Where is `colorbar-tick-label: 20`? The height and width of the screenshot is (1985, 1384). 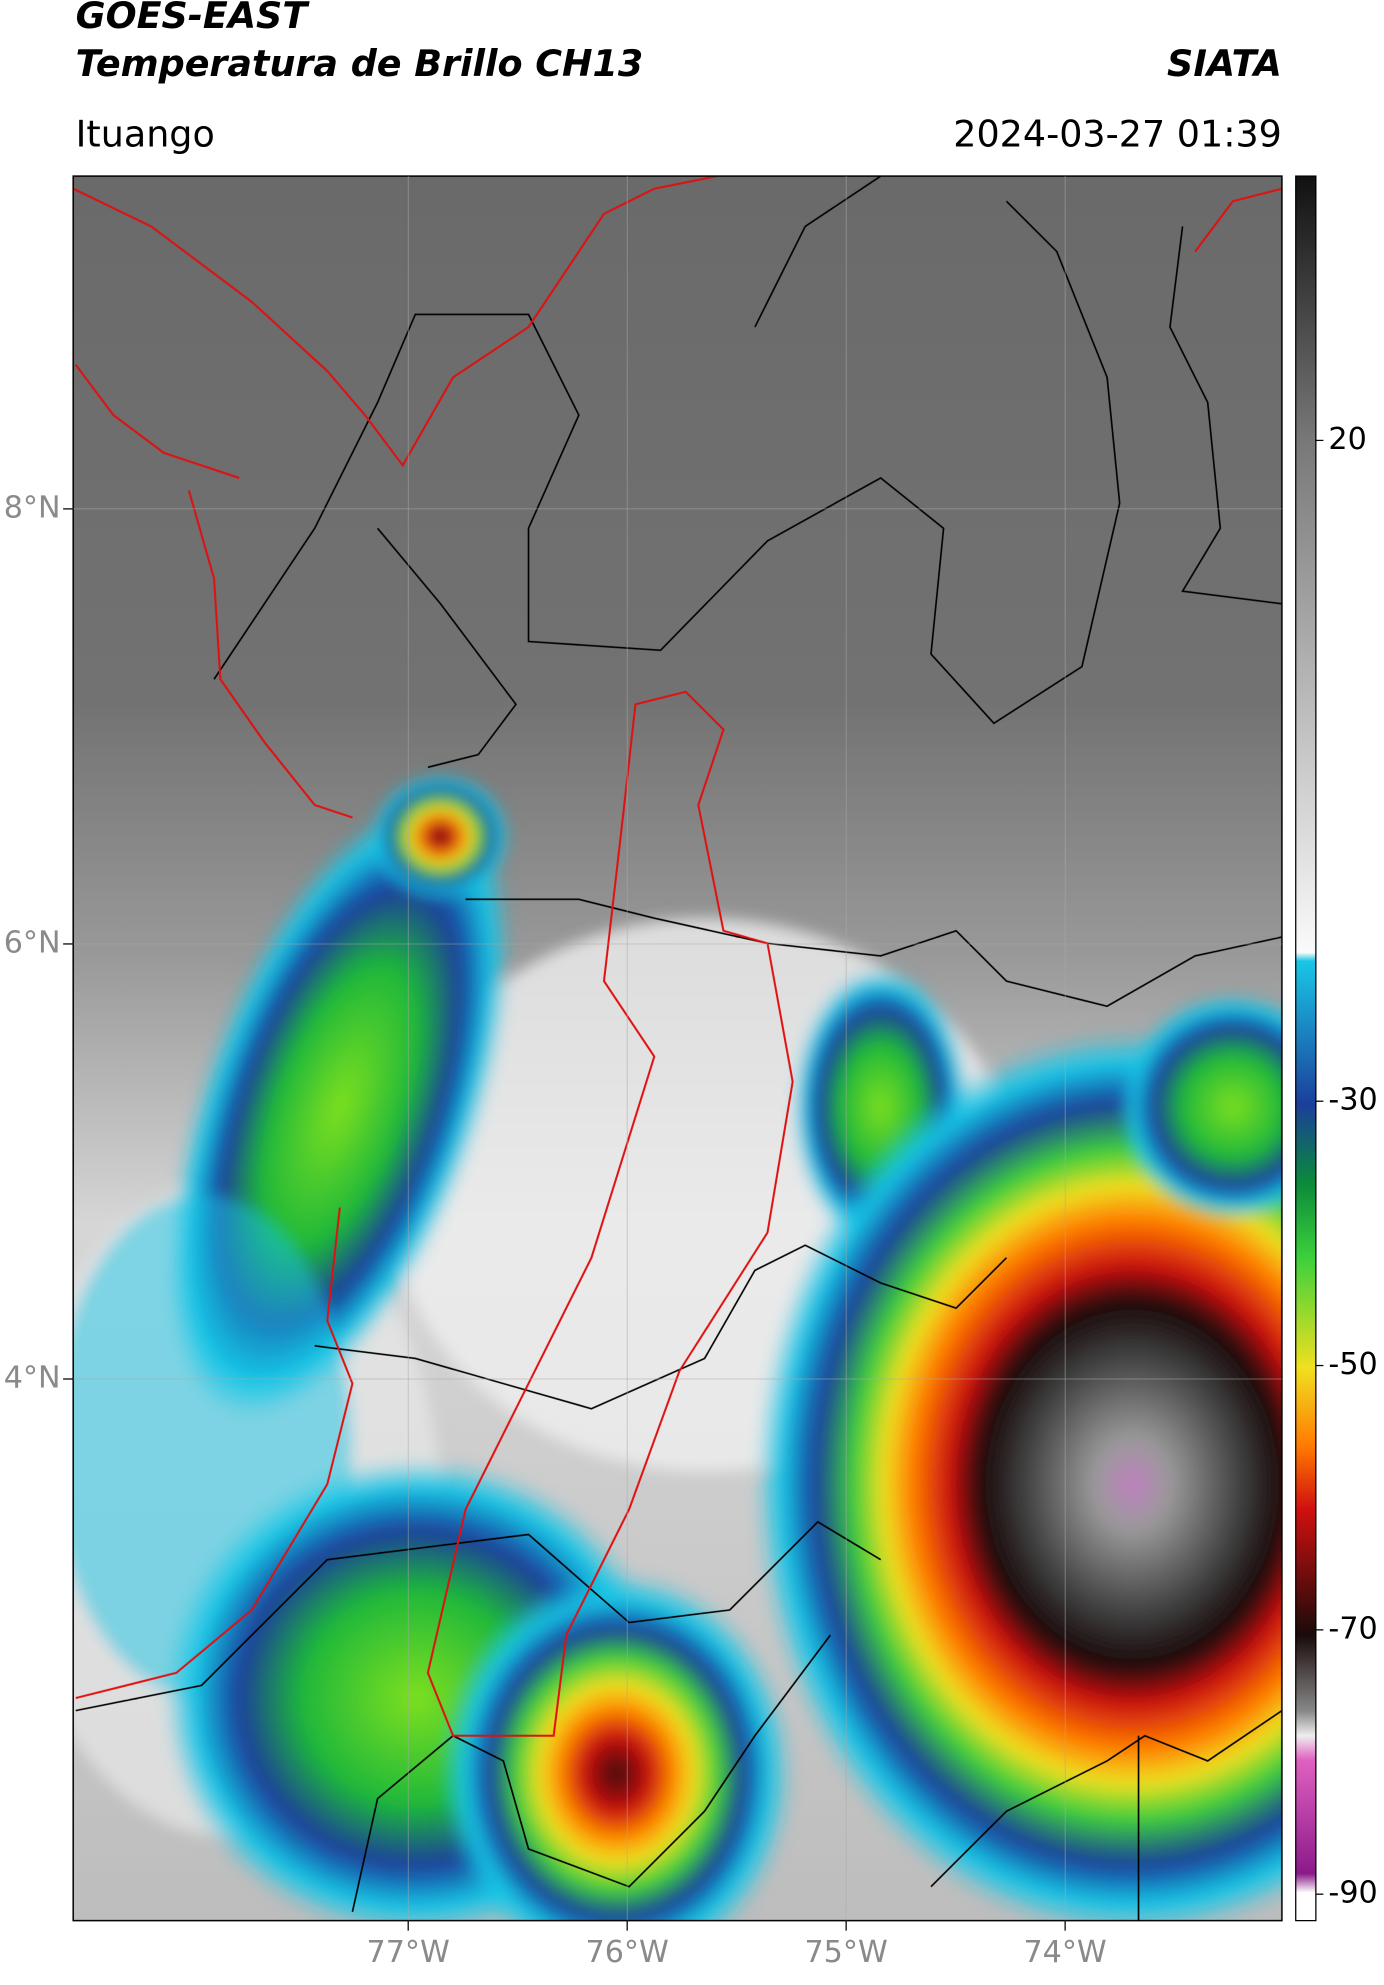
colorbar-tick-label: 20 is located at coordinates (1347, 439).